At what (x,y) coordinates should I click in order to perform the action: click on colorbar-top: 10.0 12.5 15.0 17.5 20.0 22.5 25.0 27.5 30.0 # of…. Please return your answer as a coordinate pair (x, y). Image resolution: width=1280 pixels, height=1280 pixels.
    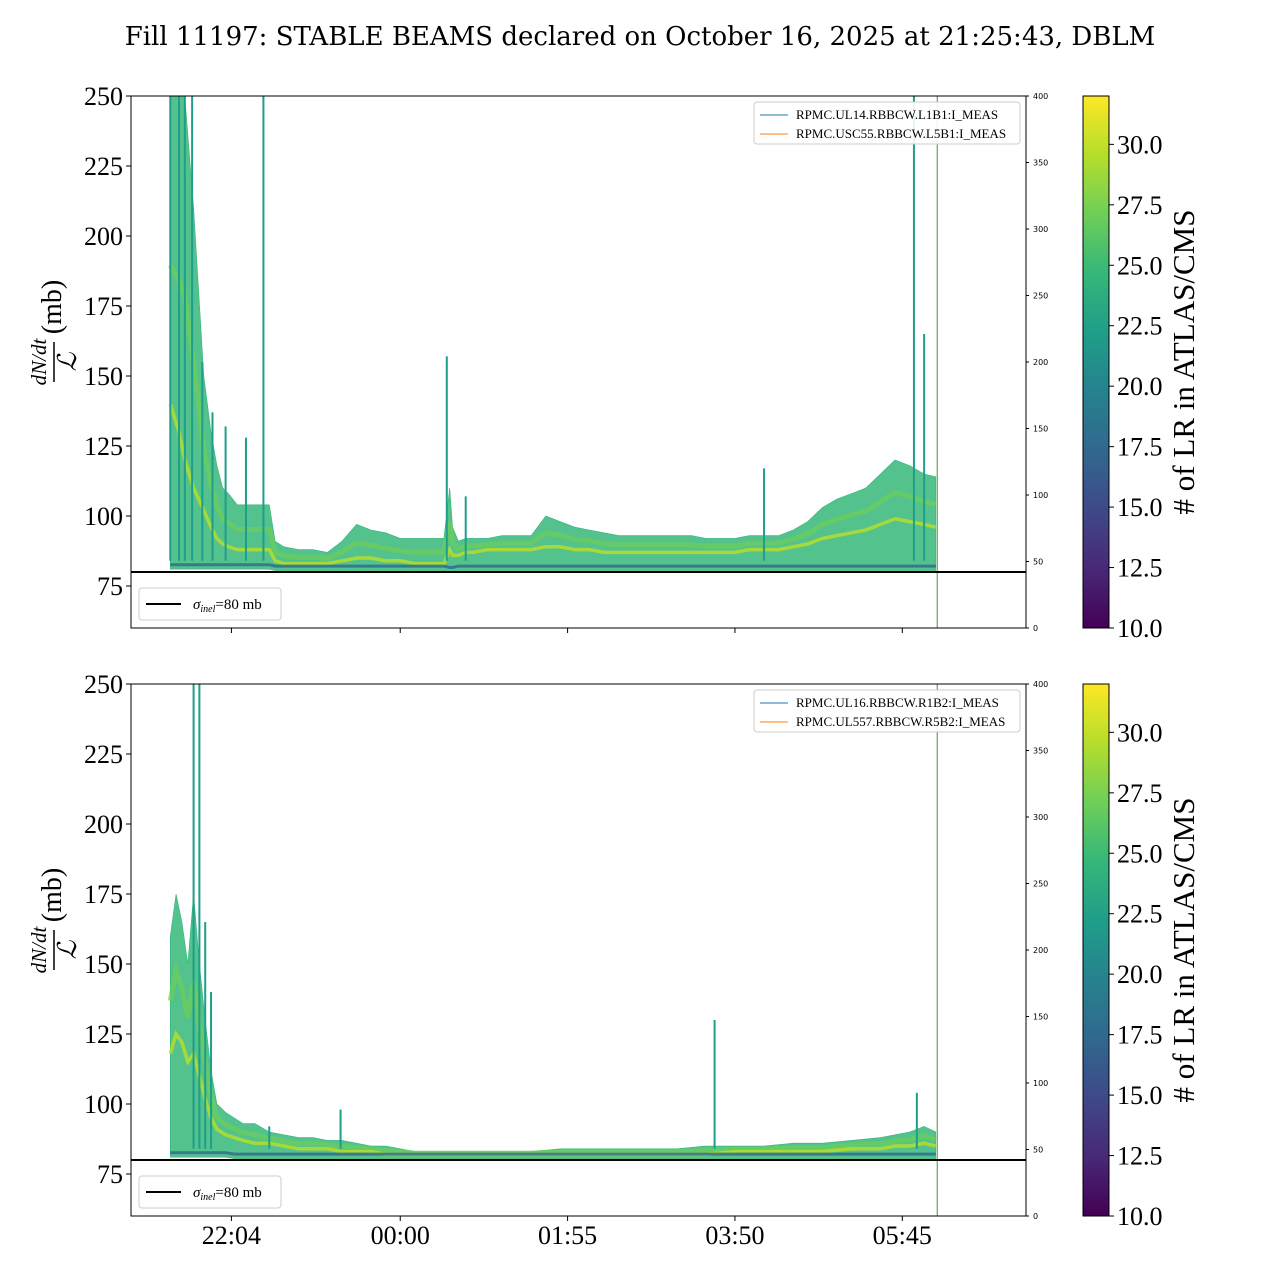
    Looking at the image, I should click on (1141, 369).